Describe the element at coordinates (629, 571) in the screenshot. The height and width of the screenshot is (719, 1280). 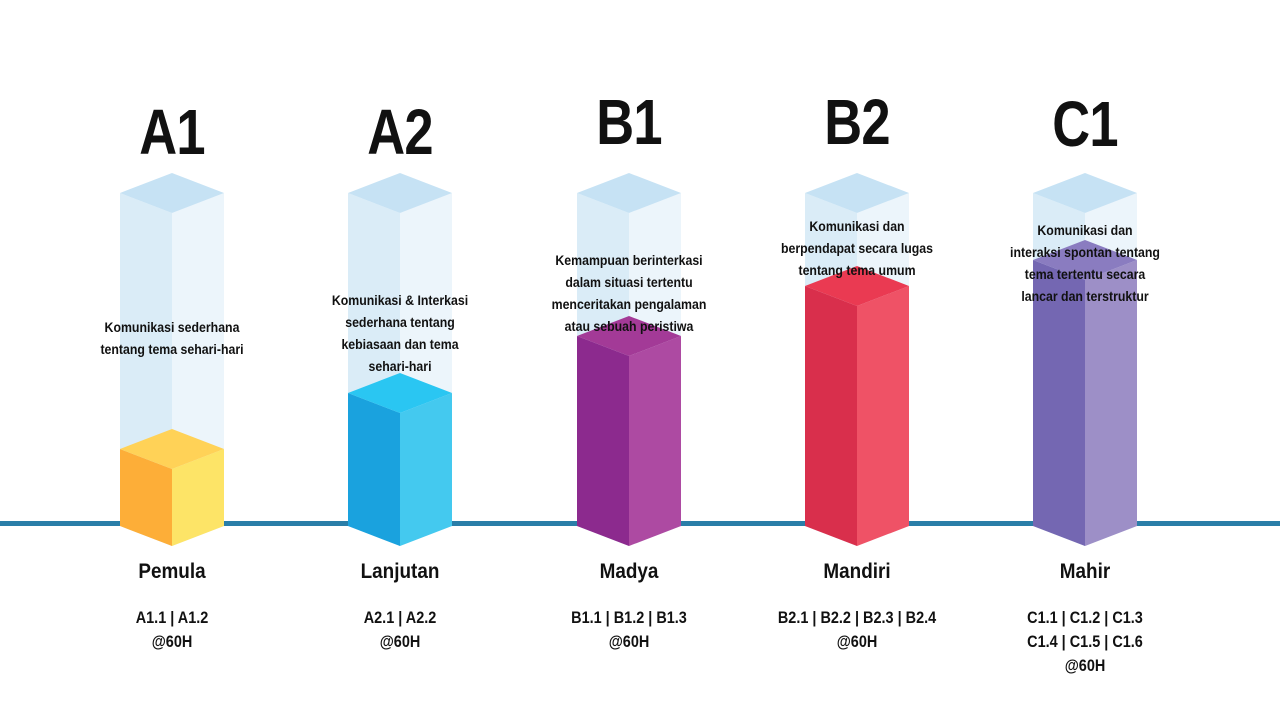
I see `level-name: Madya` at that location.